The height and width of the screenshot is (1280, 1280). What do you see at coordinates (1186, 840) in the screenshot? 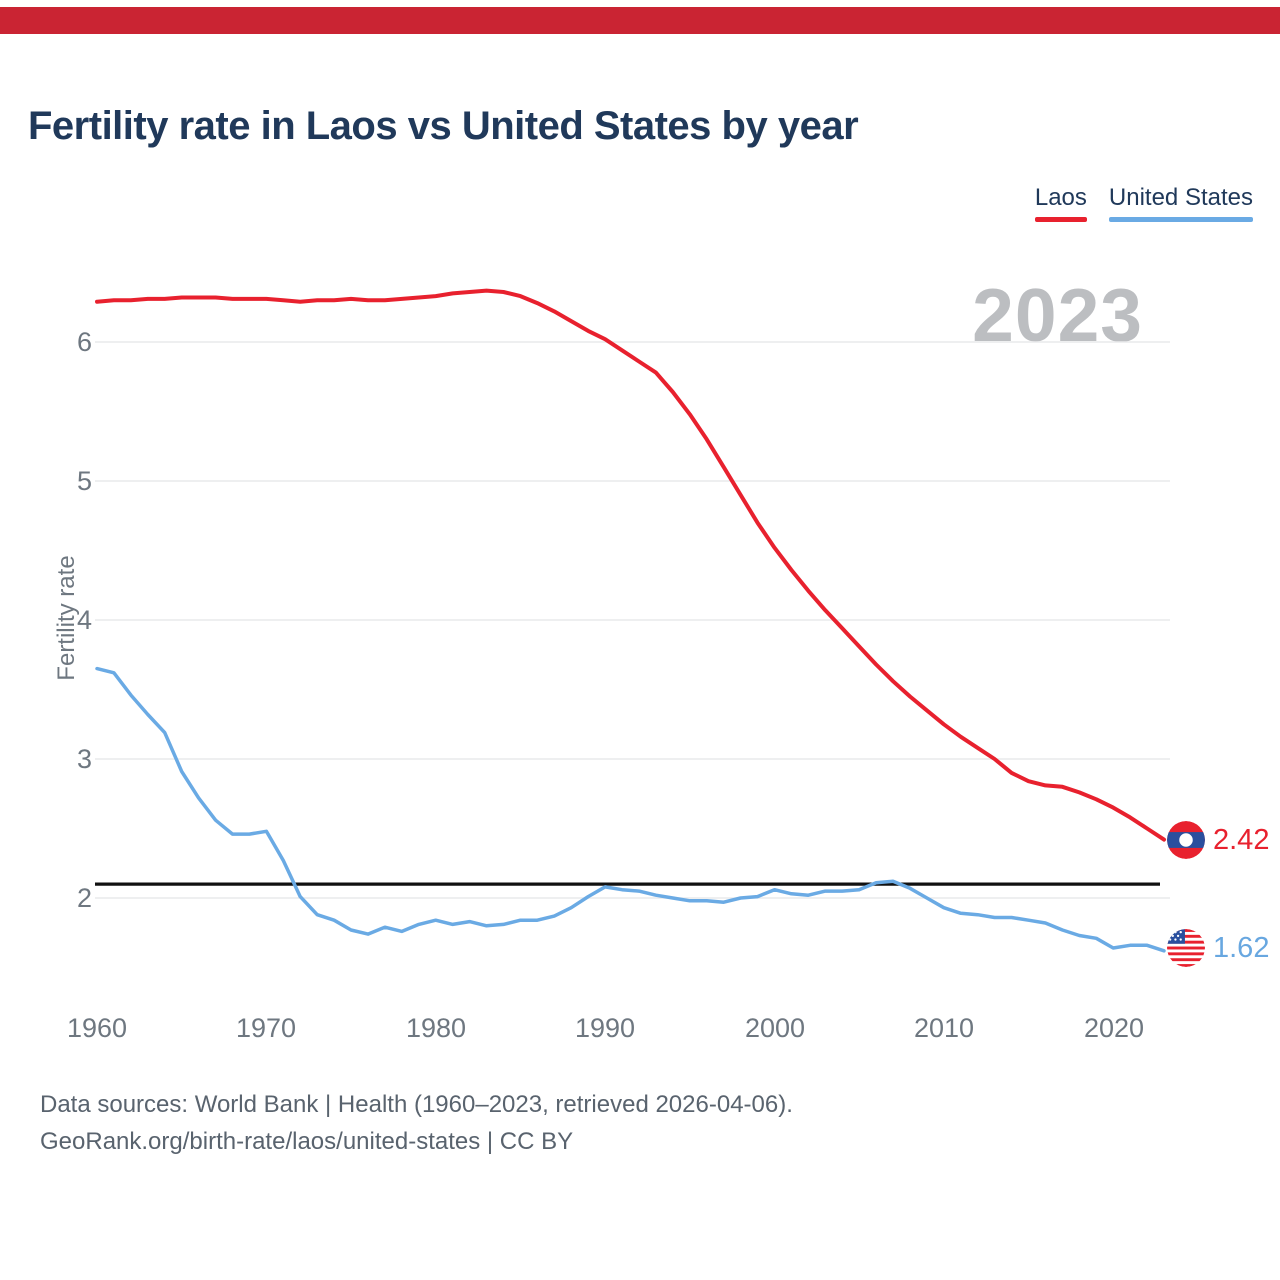
I see `laos-flag-icon` at bounding box center [1186, 840].